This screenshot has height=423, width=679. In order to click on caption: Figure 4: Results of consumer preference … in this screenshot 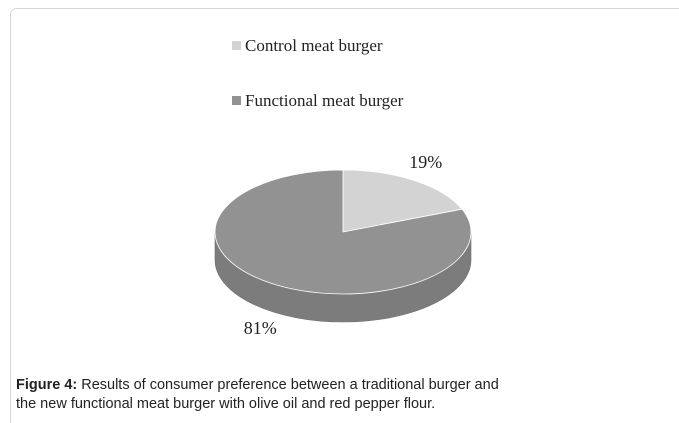, I will do `click(257, 394)`.